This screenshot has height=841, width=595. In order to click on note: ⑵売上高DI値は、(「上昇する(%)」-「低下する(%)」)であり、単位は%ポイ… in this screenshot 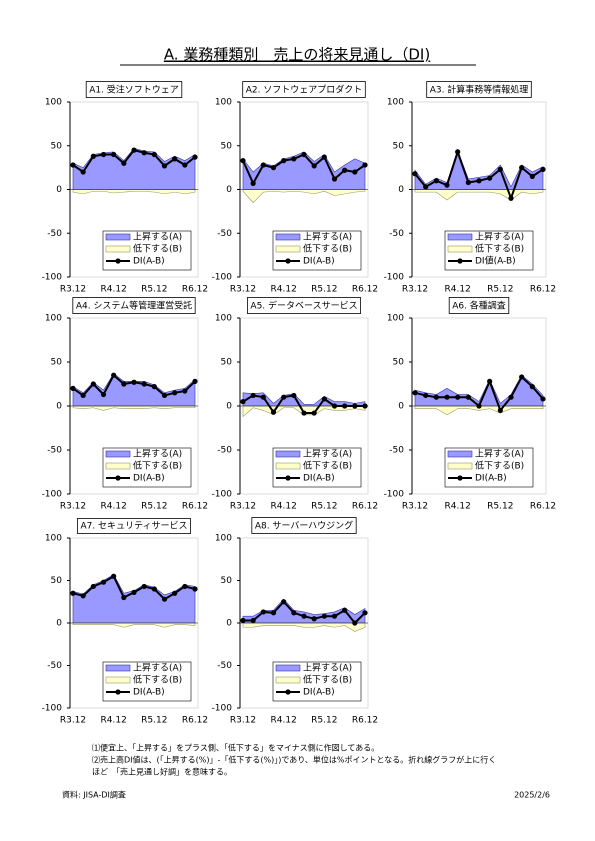, I will do `click(294, 760)`.